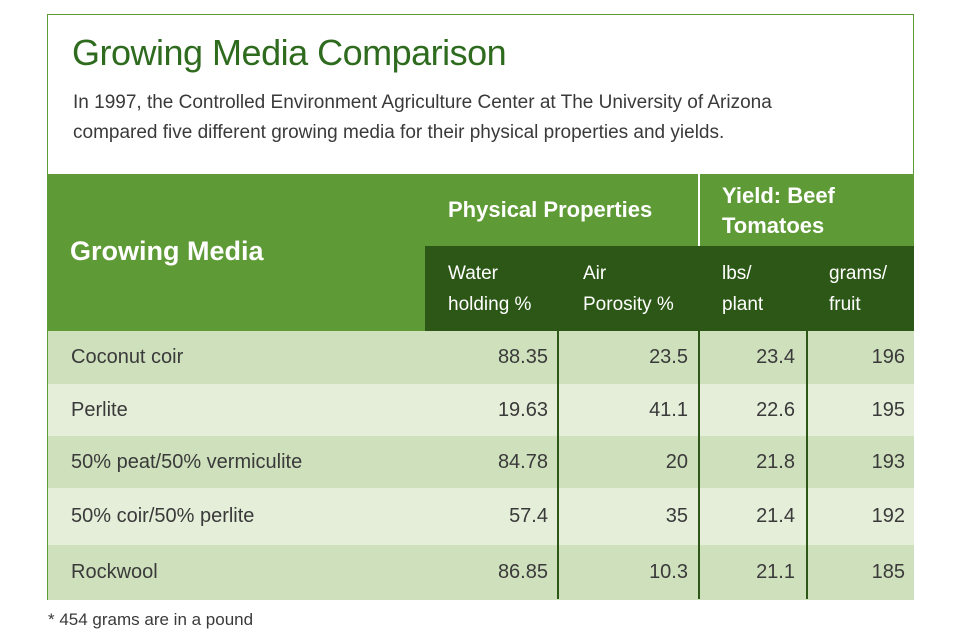 Image resolution: width=960 pixels, height=640 pixels. Describe the element at coordinates (490, 304) in the screenshot. I see `subheader-water-line-2: holding %` at that location.